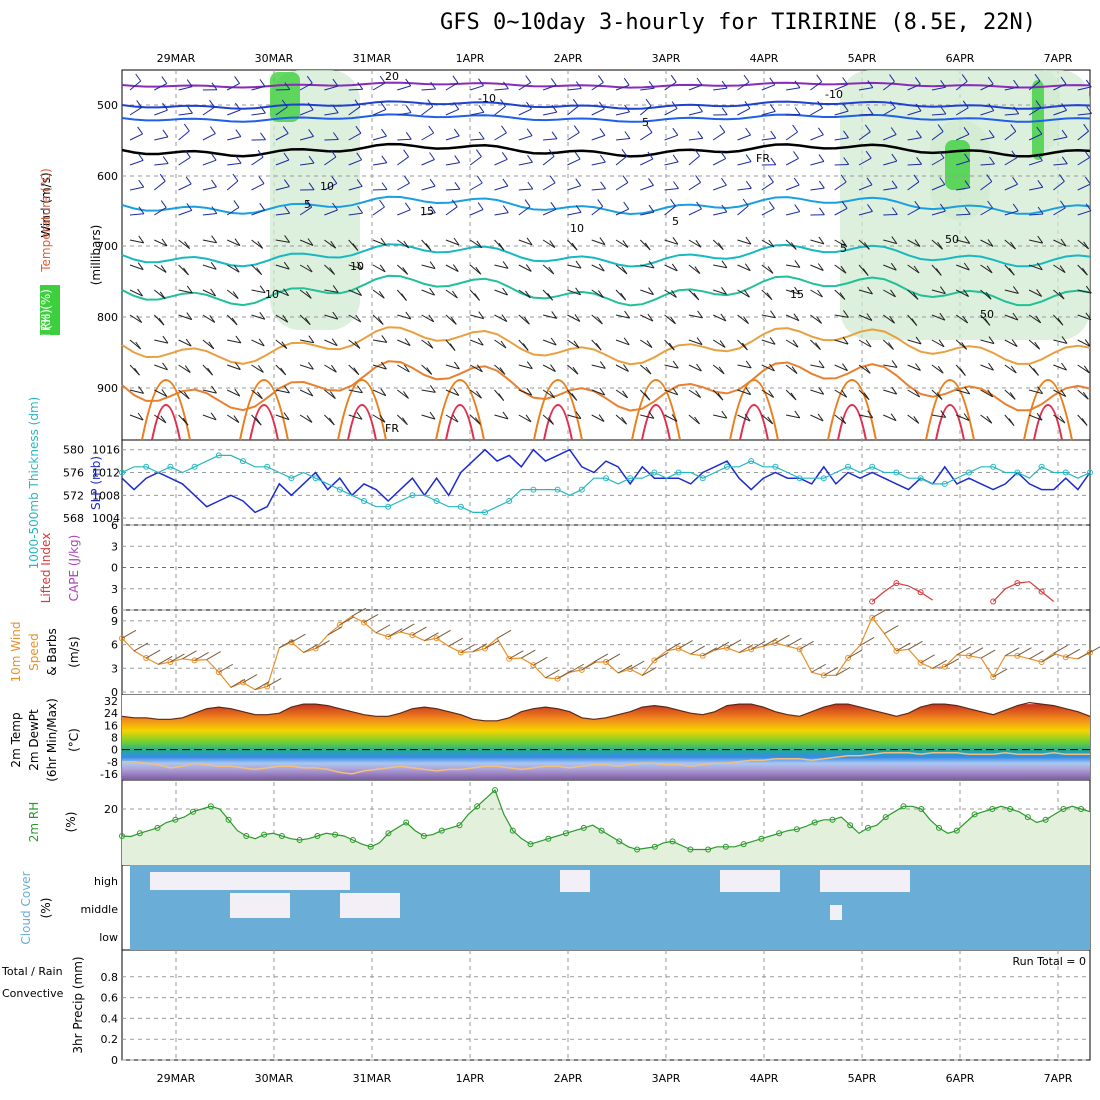  I want to click on lifted-index-line-marker, so click(1041, 591).